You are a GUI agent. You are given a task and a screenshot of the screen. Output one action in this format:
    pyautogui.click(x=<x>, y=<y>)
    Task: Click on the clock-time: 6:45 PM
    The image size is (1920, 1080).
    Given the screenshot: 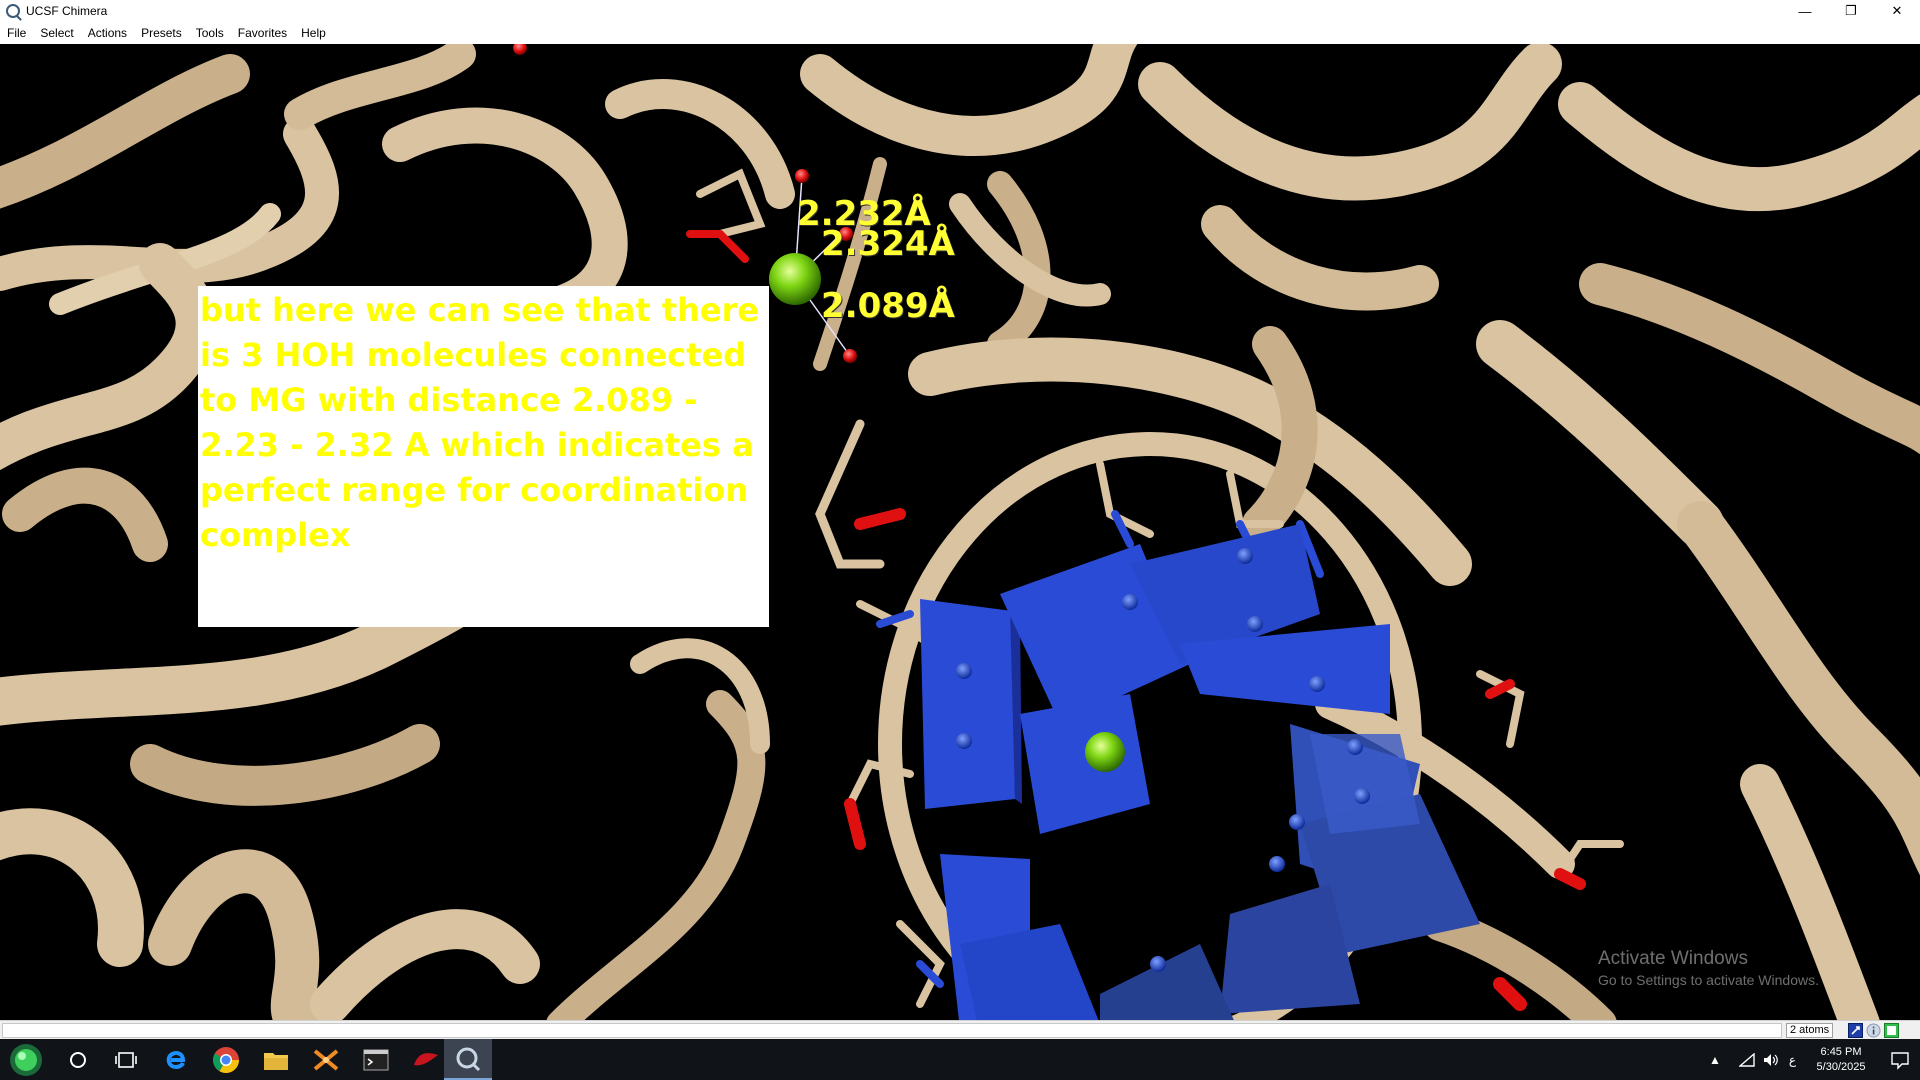 What is the action you would take?
    pyautogui.click(x=1841, y=1051)
    